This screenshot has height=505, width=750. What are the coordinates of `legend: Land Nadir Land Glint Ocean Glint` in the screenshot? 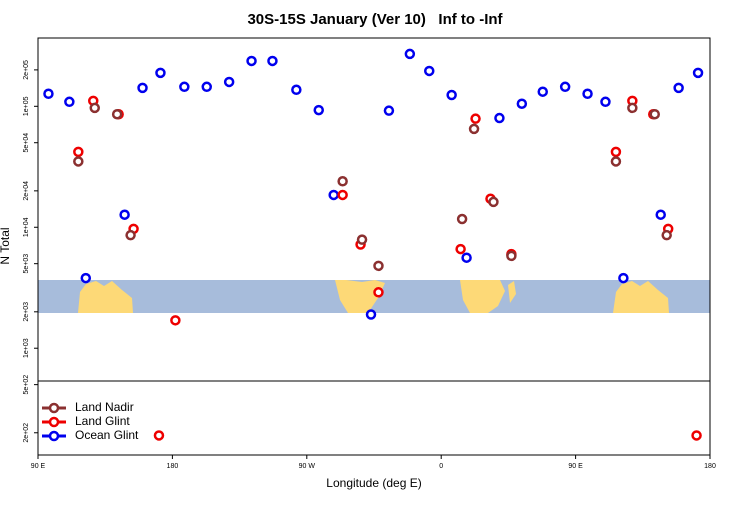 It's located at (90, 421).